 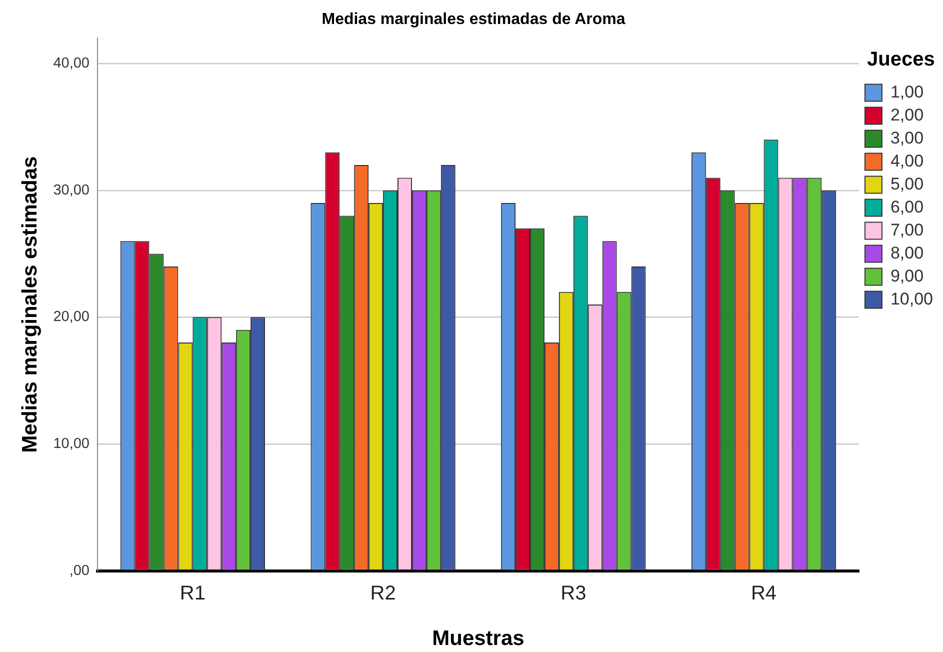 I want to click on x-axis-title: Muestras, so click(x=478, y=638).